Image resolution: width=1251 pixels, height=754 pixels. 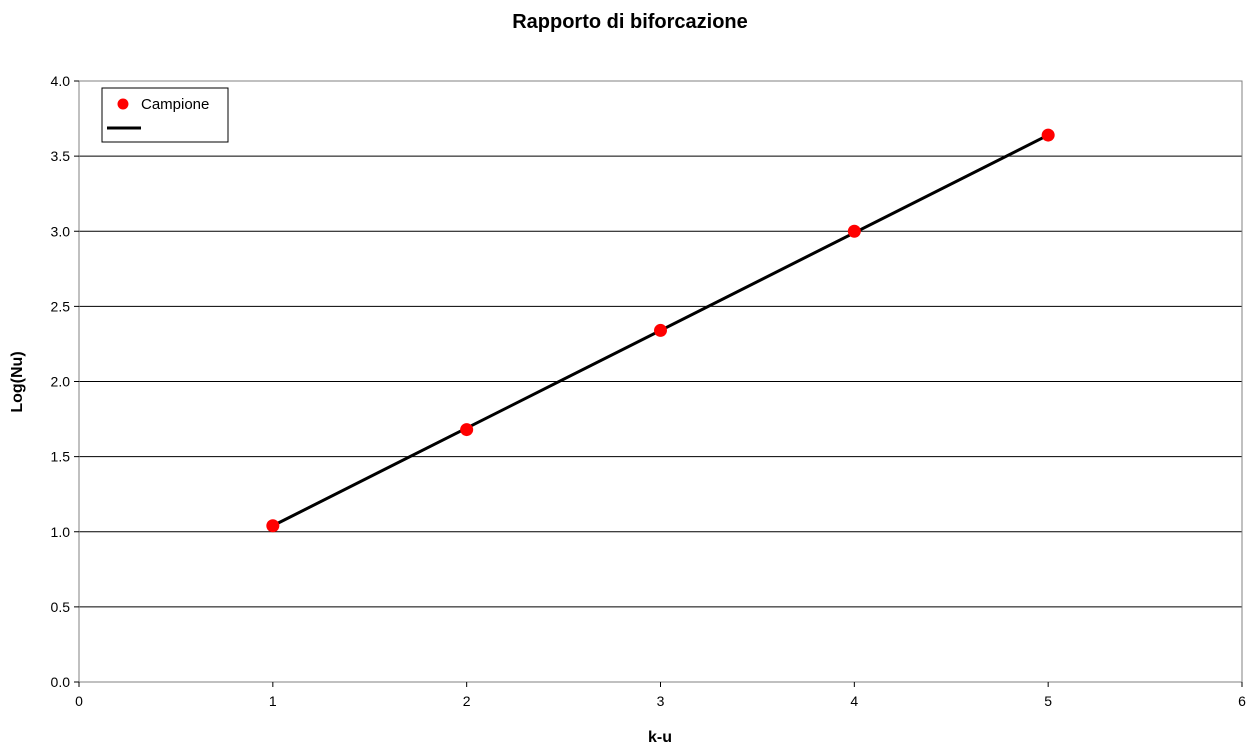 What do you see at coordinates (61, 306) in the screenshot?
I see `y-tick-label: 2.5` at bounding box center [61, 306].